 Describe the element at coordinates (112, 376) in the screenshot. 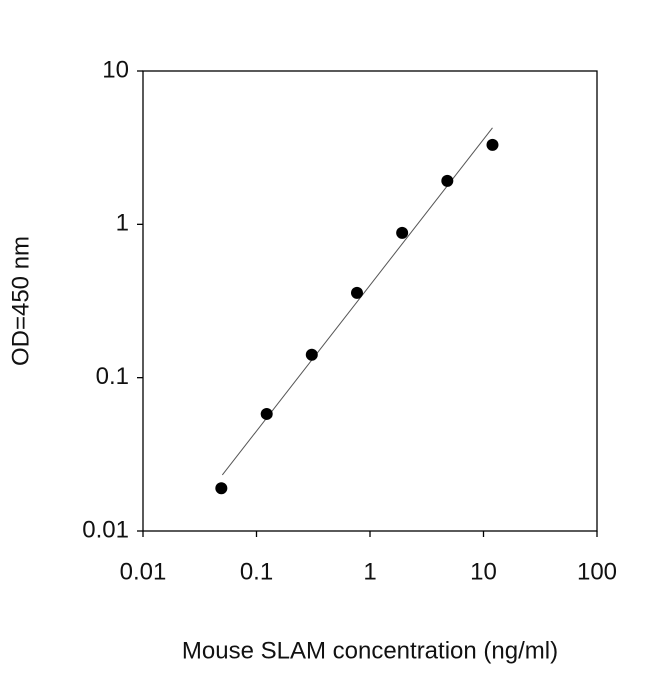

I see `y-tick-label: 0.1` at that location.